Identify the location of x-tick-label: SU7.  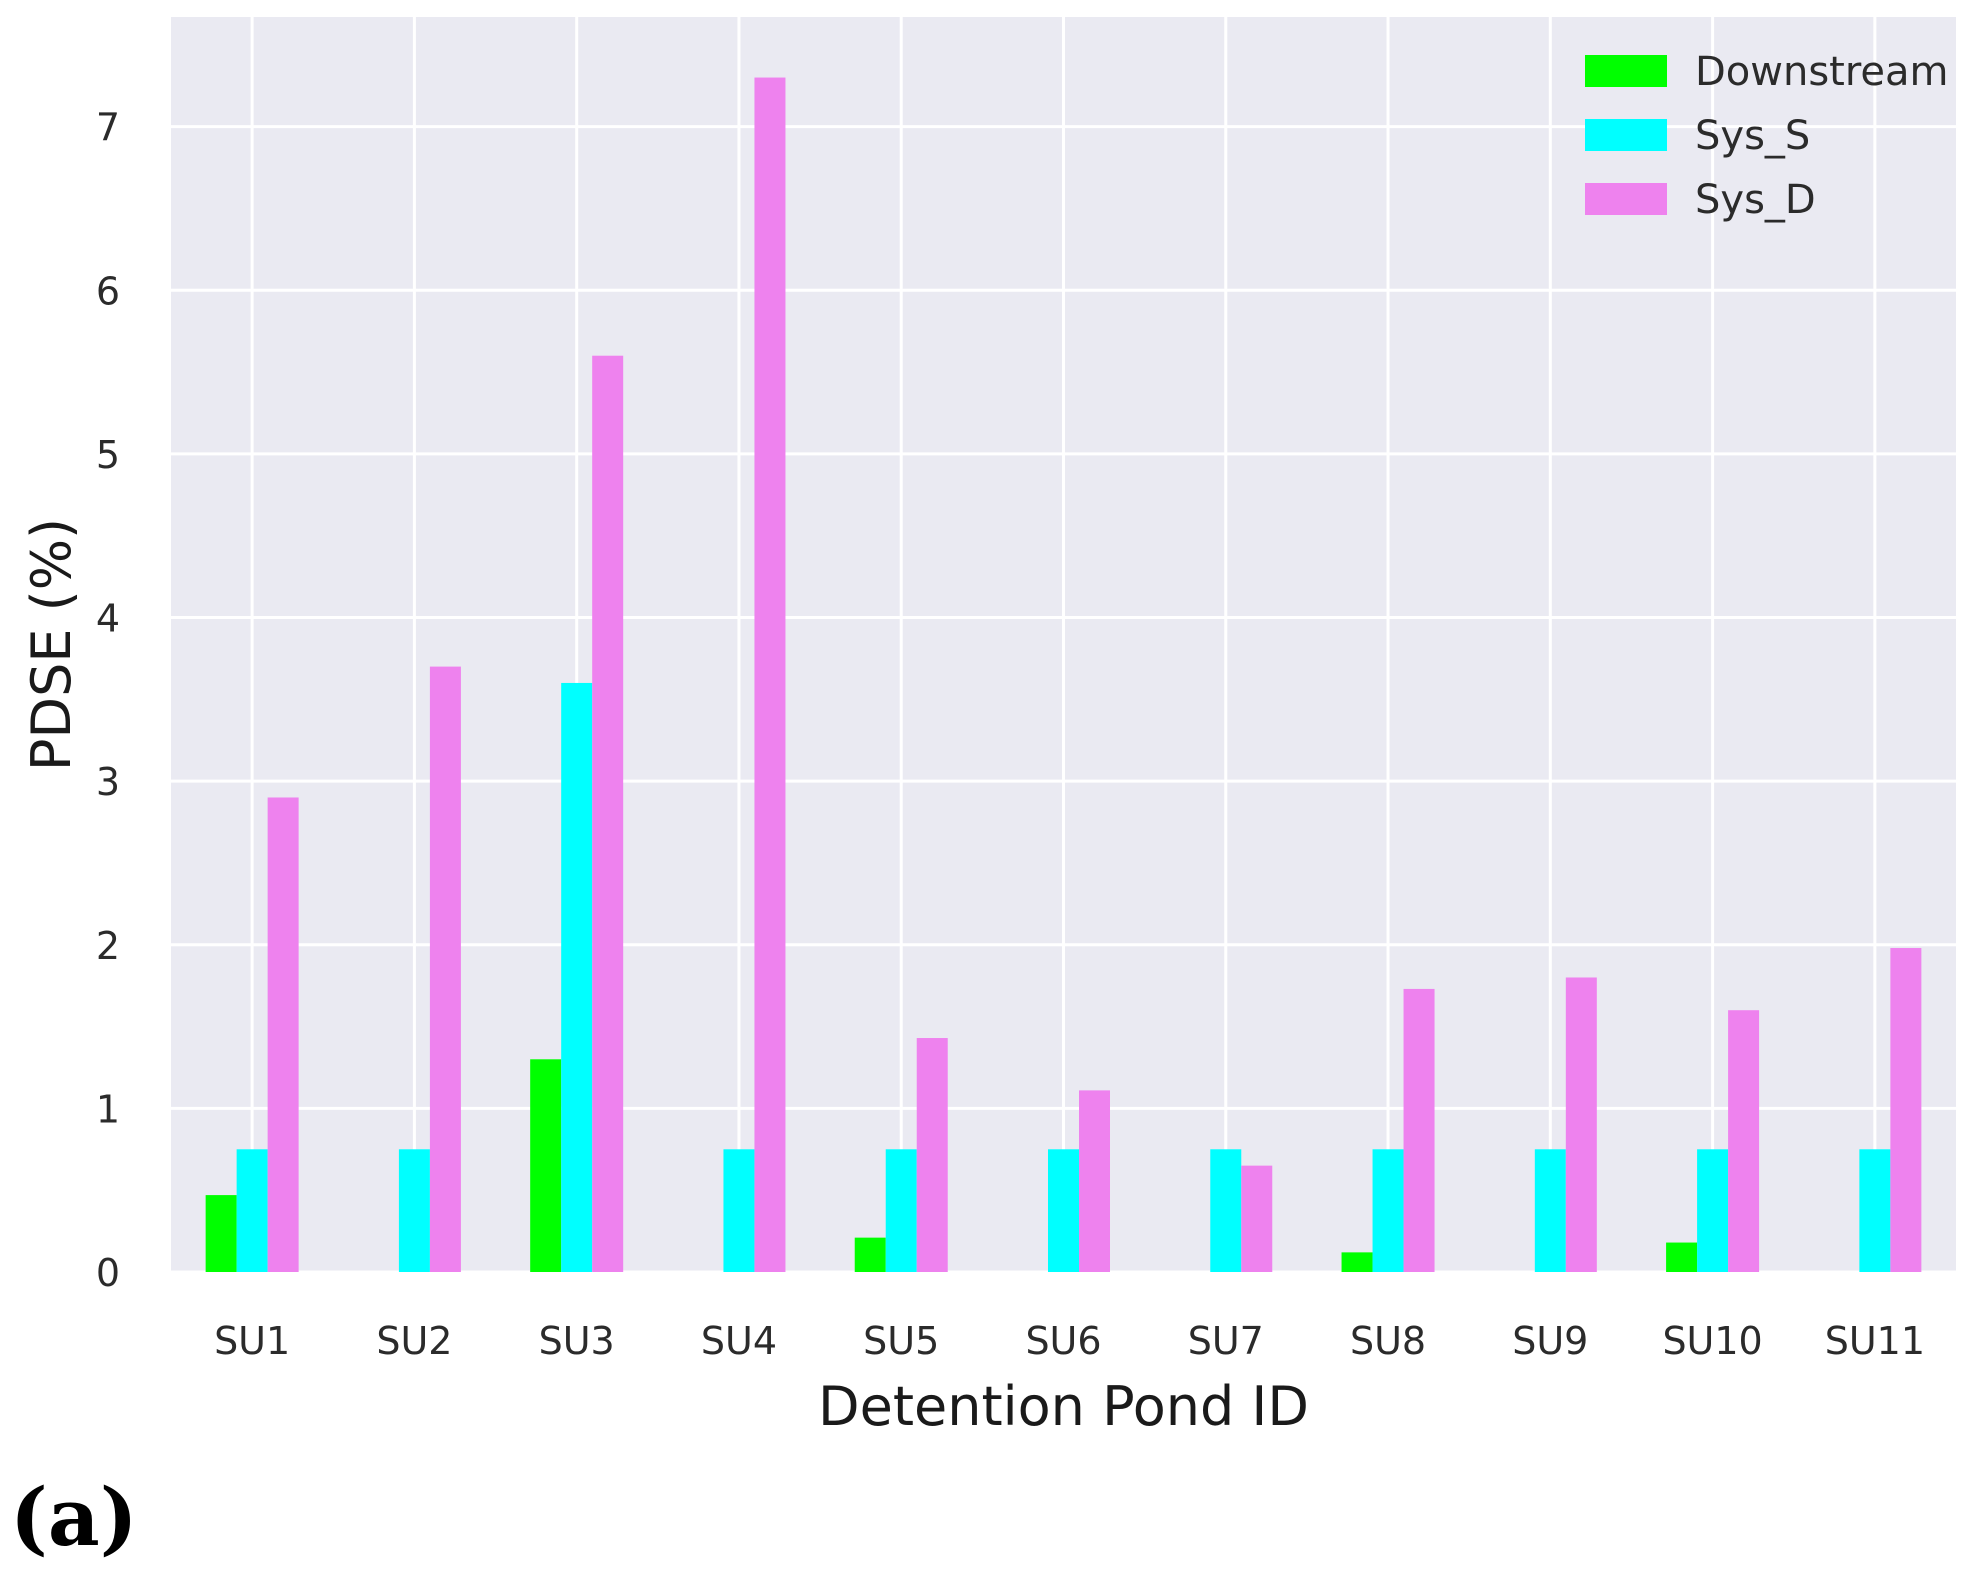
(1226, 1341).